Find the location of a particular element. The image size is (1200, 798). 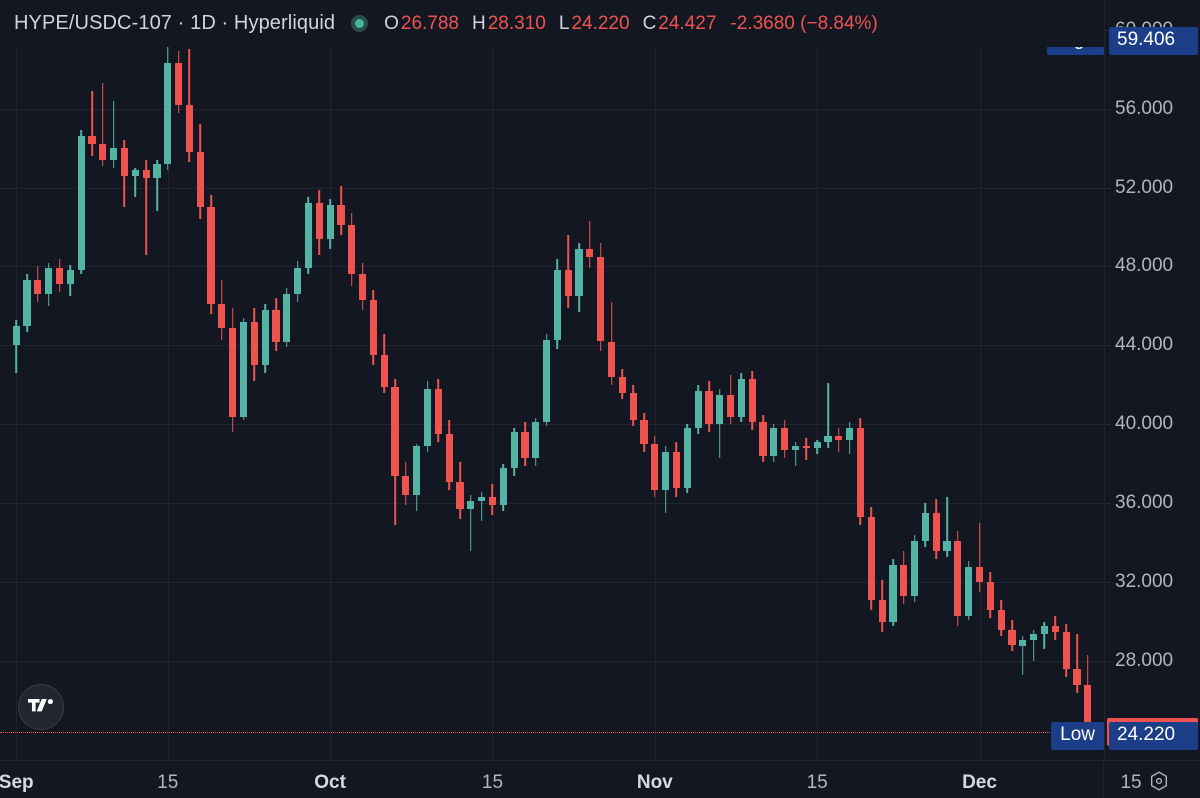

time-axis-tick: Dec is located at coordinates (979, 782).